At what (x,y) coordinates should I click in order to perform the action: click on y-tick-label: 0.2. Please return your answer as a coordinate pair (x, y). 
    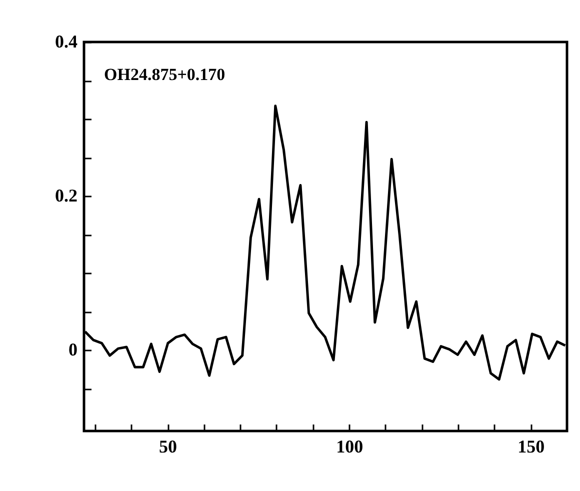
    Looking at the image, I should click on (66, 196).